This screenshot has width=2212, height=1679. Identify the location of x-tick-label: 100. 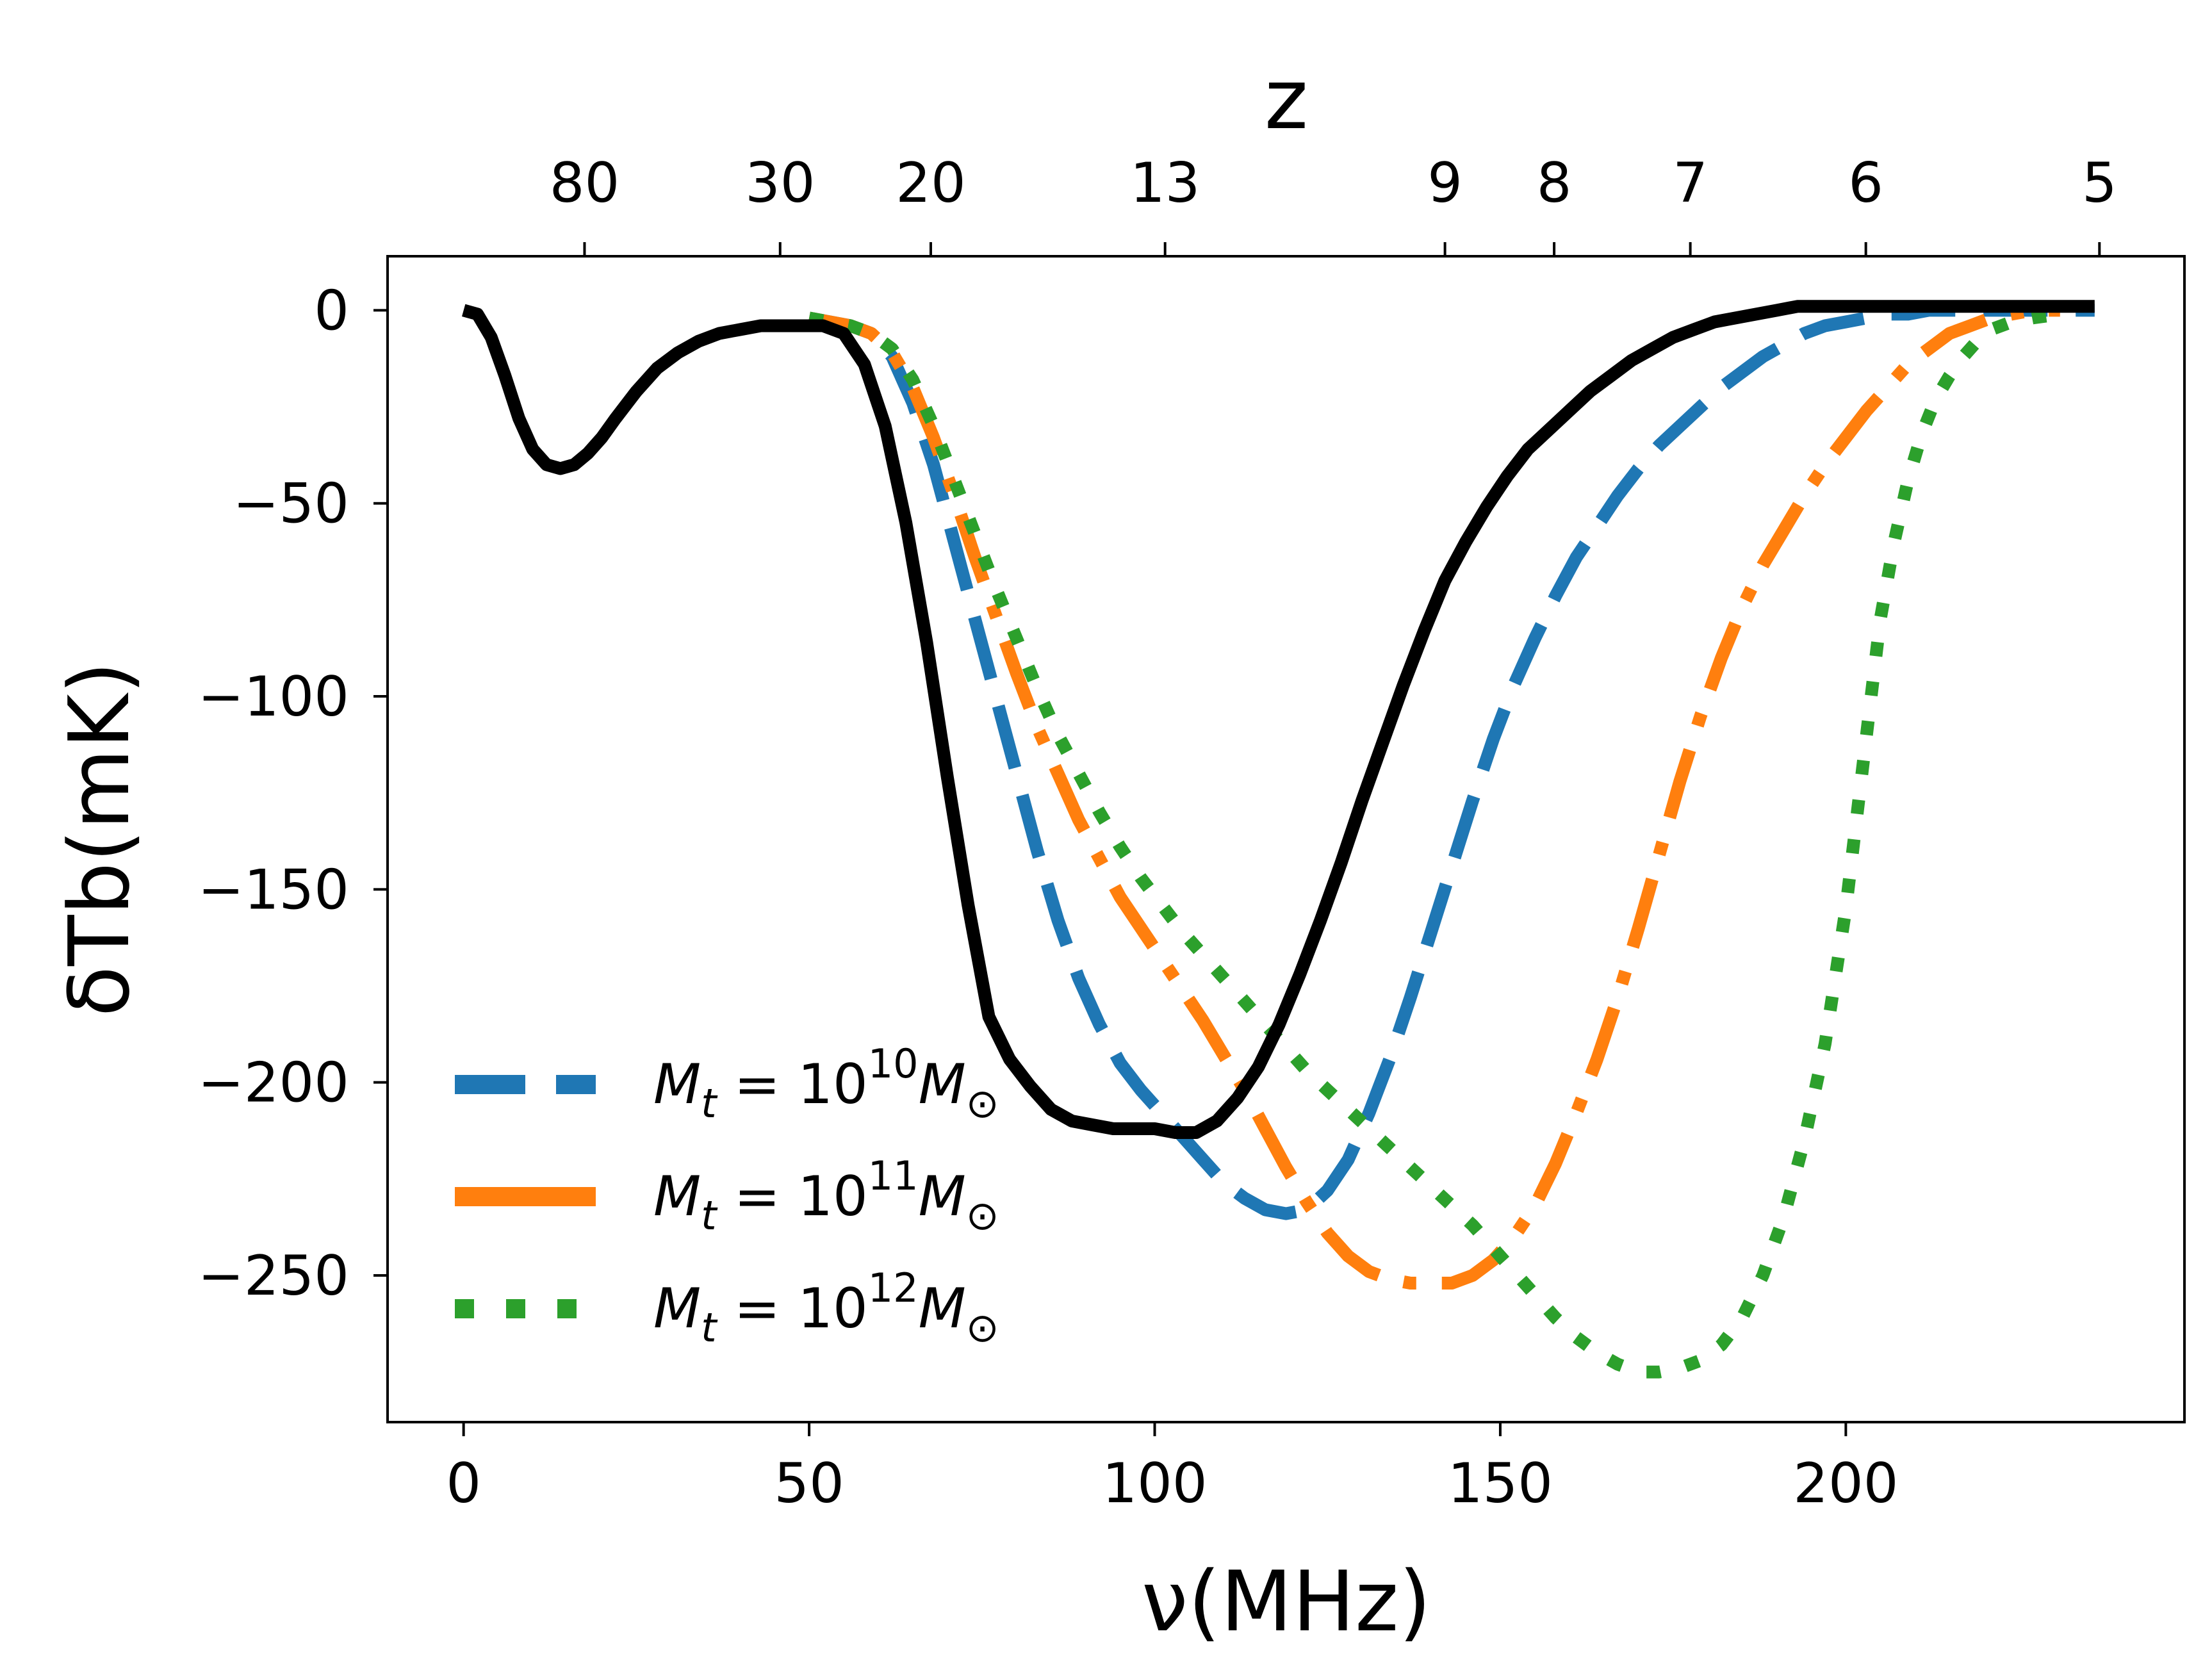
(1155, 1484).